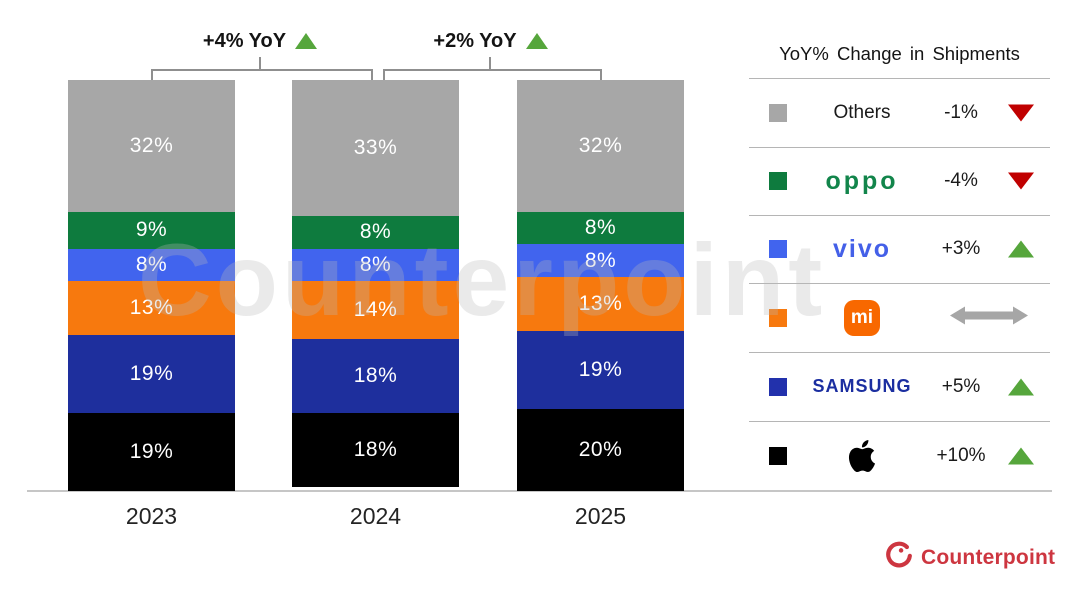 This screenshot has width=1080, height=596. Describe the element at coordinates (862, 456) in the screenshot. I see `apple-logo-icon` at that location.